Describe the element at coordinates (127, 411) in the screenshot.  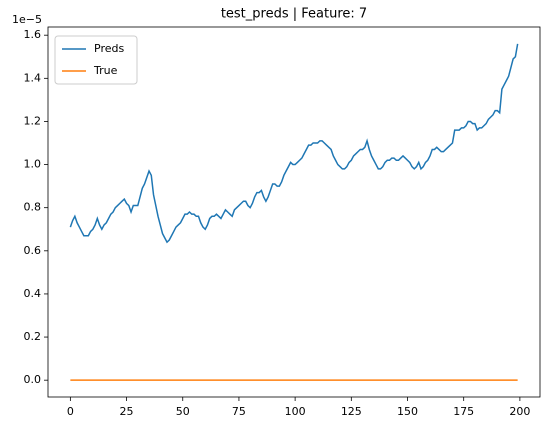
I see `x-tick-label: 25` at that location.